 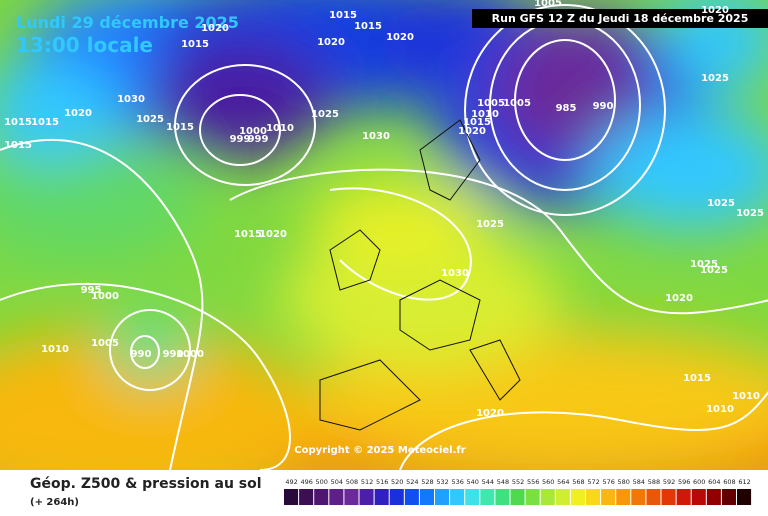 I want to click on isobar-label: 995, so click(x=91, y=290).